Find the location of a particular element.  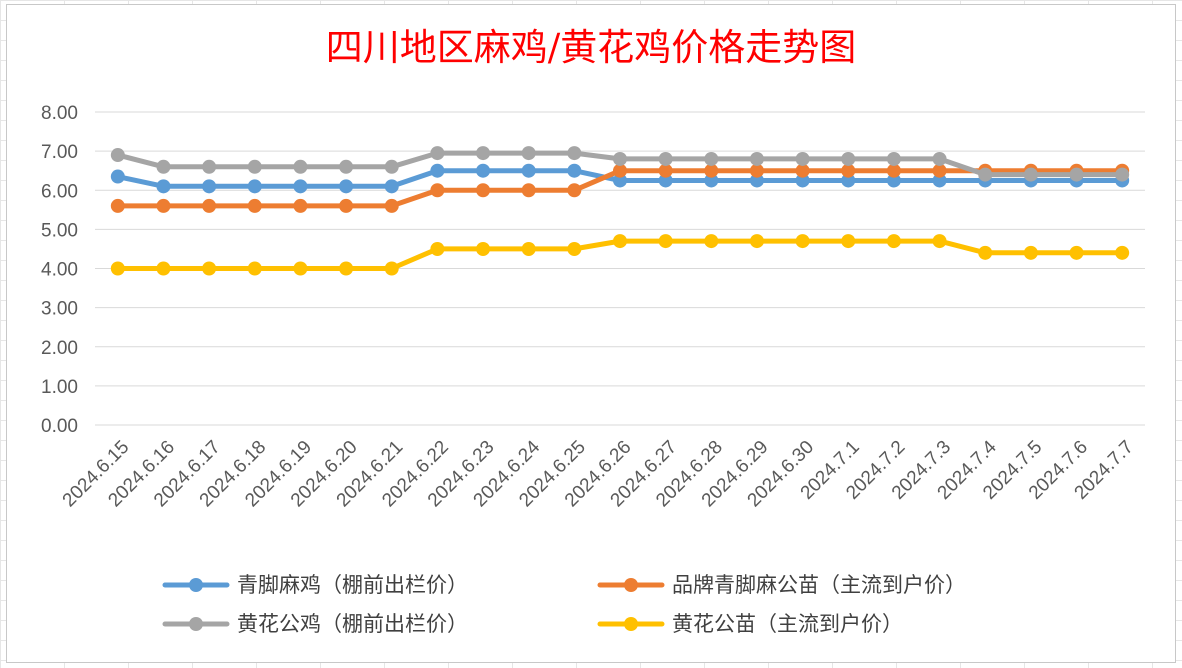

legend-item: 黄花公苗（主流到户价） is located at coordinates (750, 624).